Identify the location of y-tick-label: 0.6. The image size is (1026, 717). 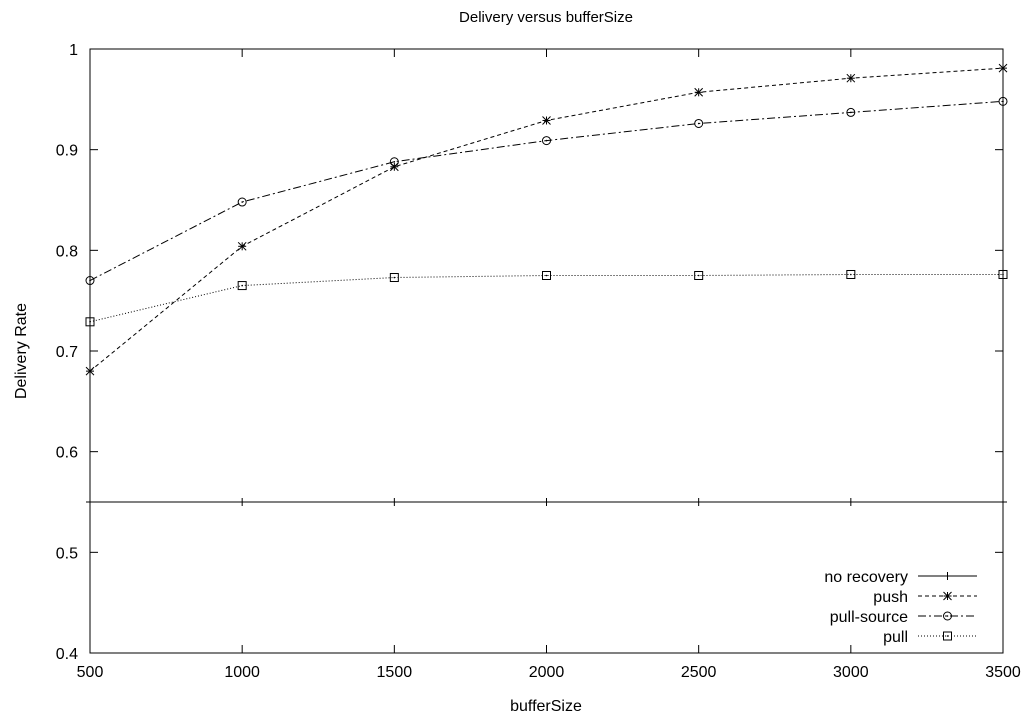
(67, 453).